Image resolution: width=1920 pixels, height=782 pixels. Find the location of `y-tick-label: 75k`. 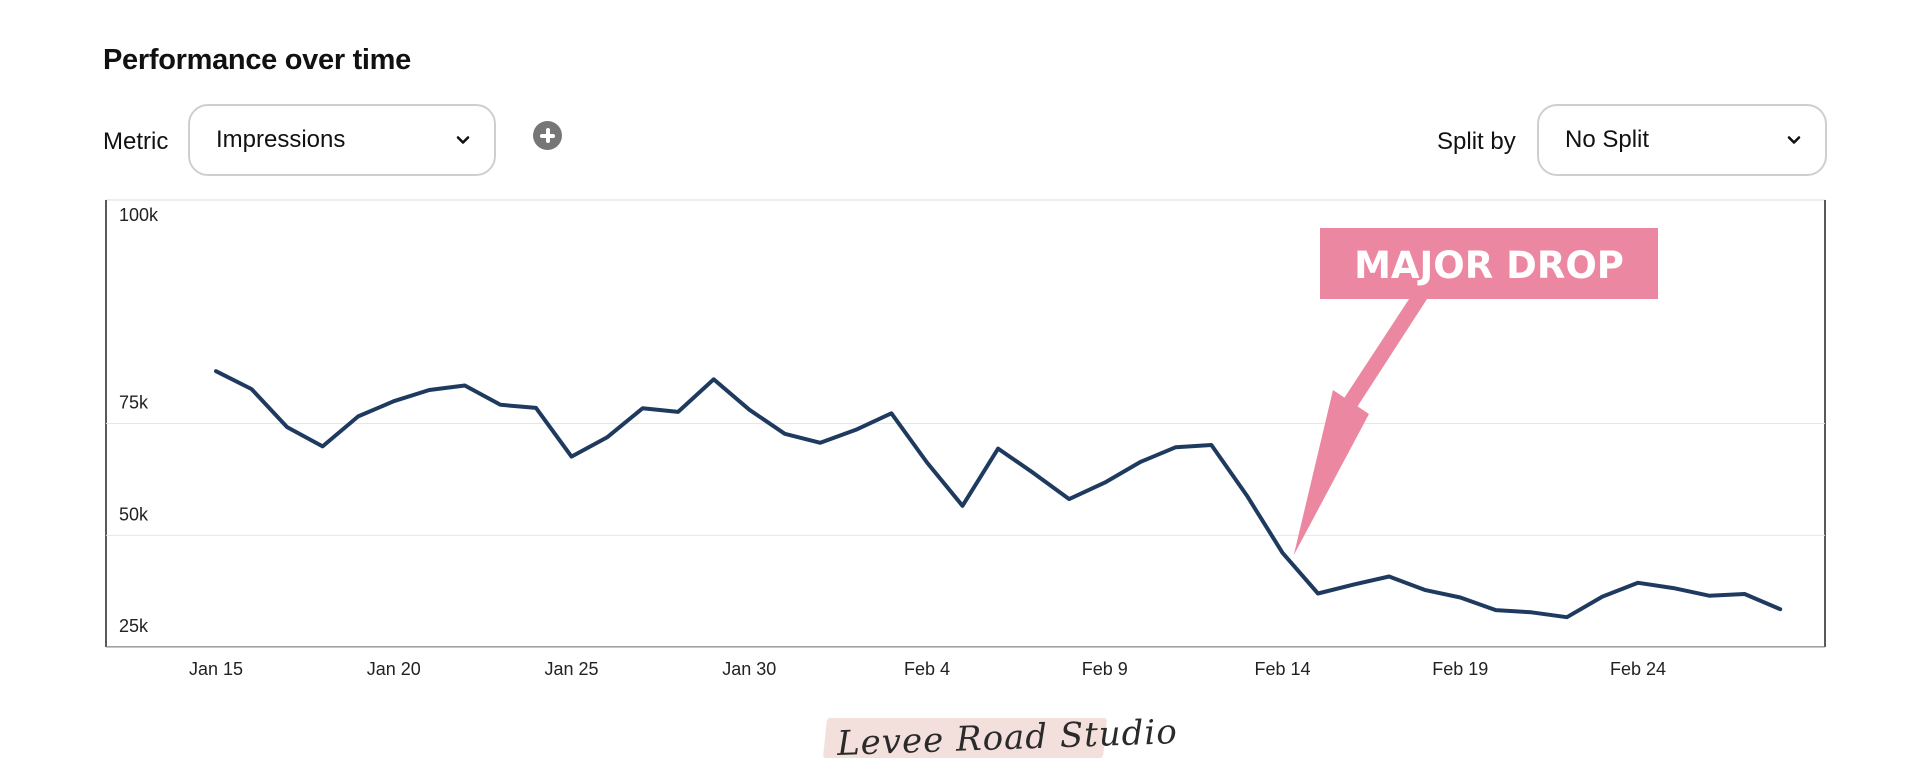

y-tick-label: 75k is located at coordinates (134, 403).